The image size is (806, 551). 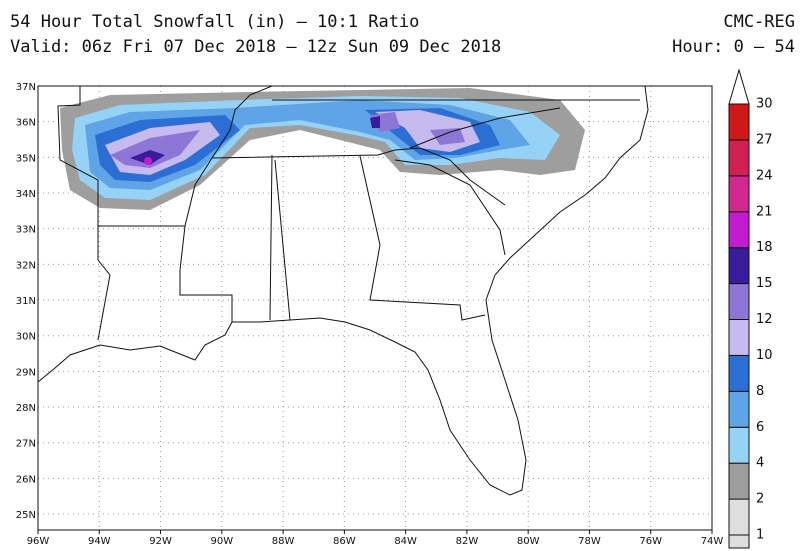 I want to click on colorbar-label: 2, so click(x=760, y=499).